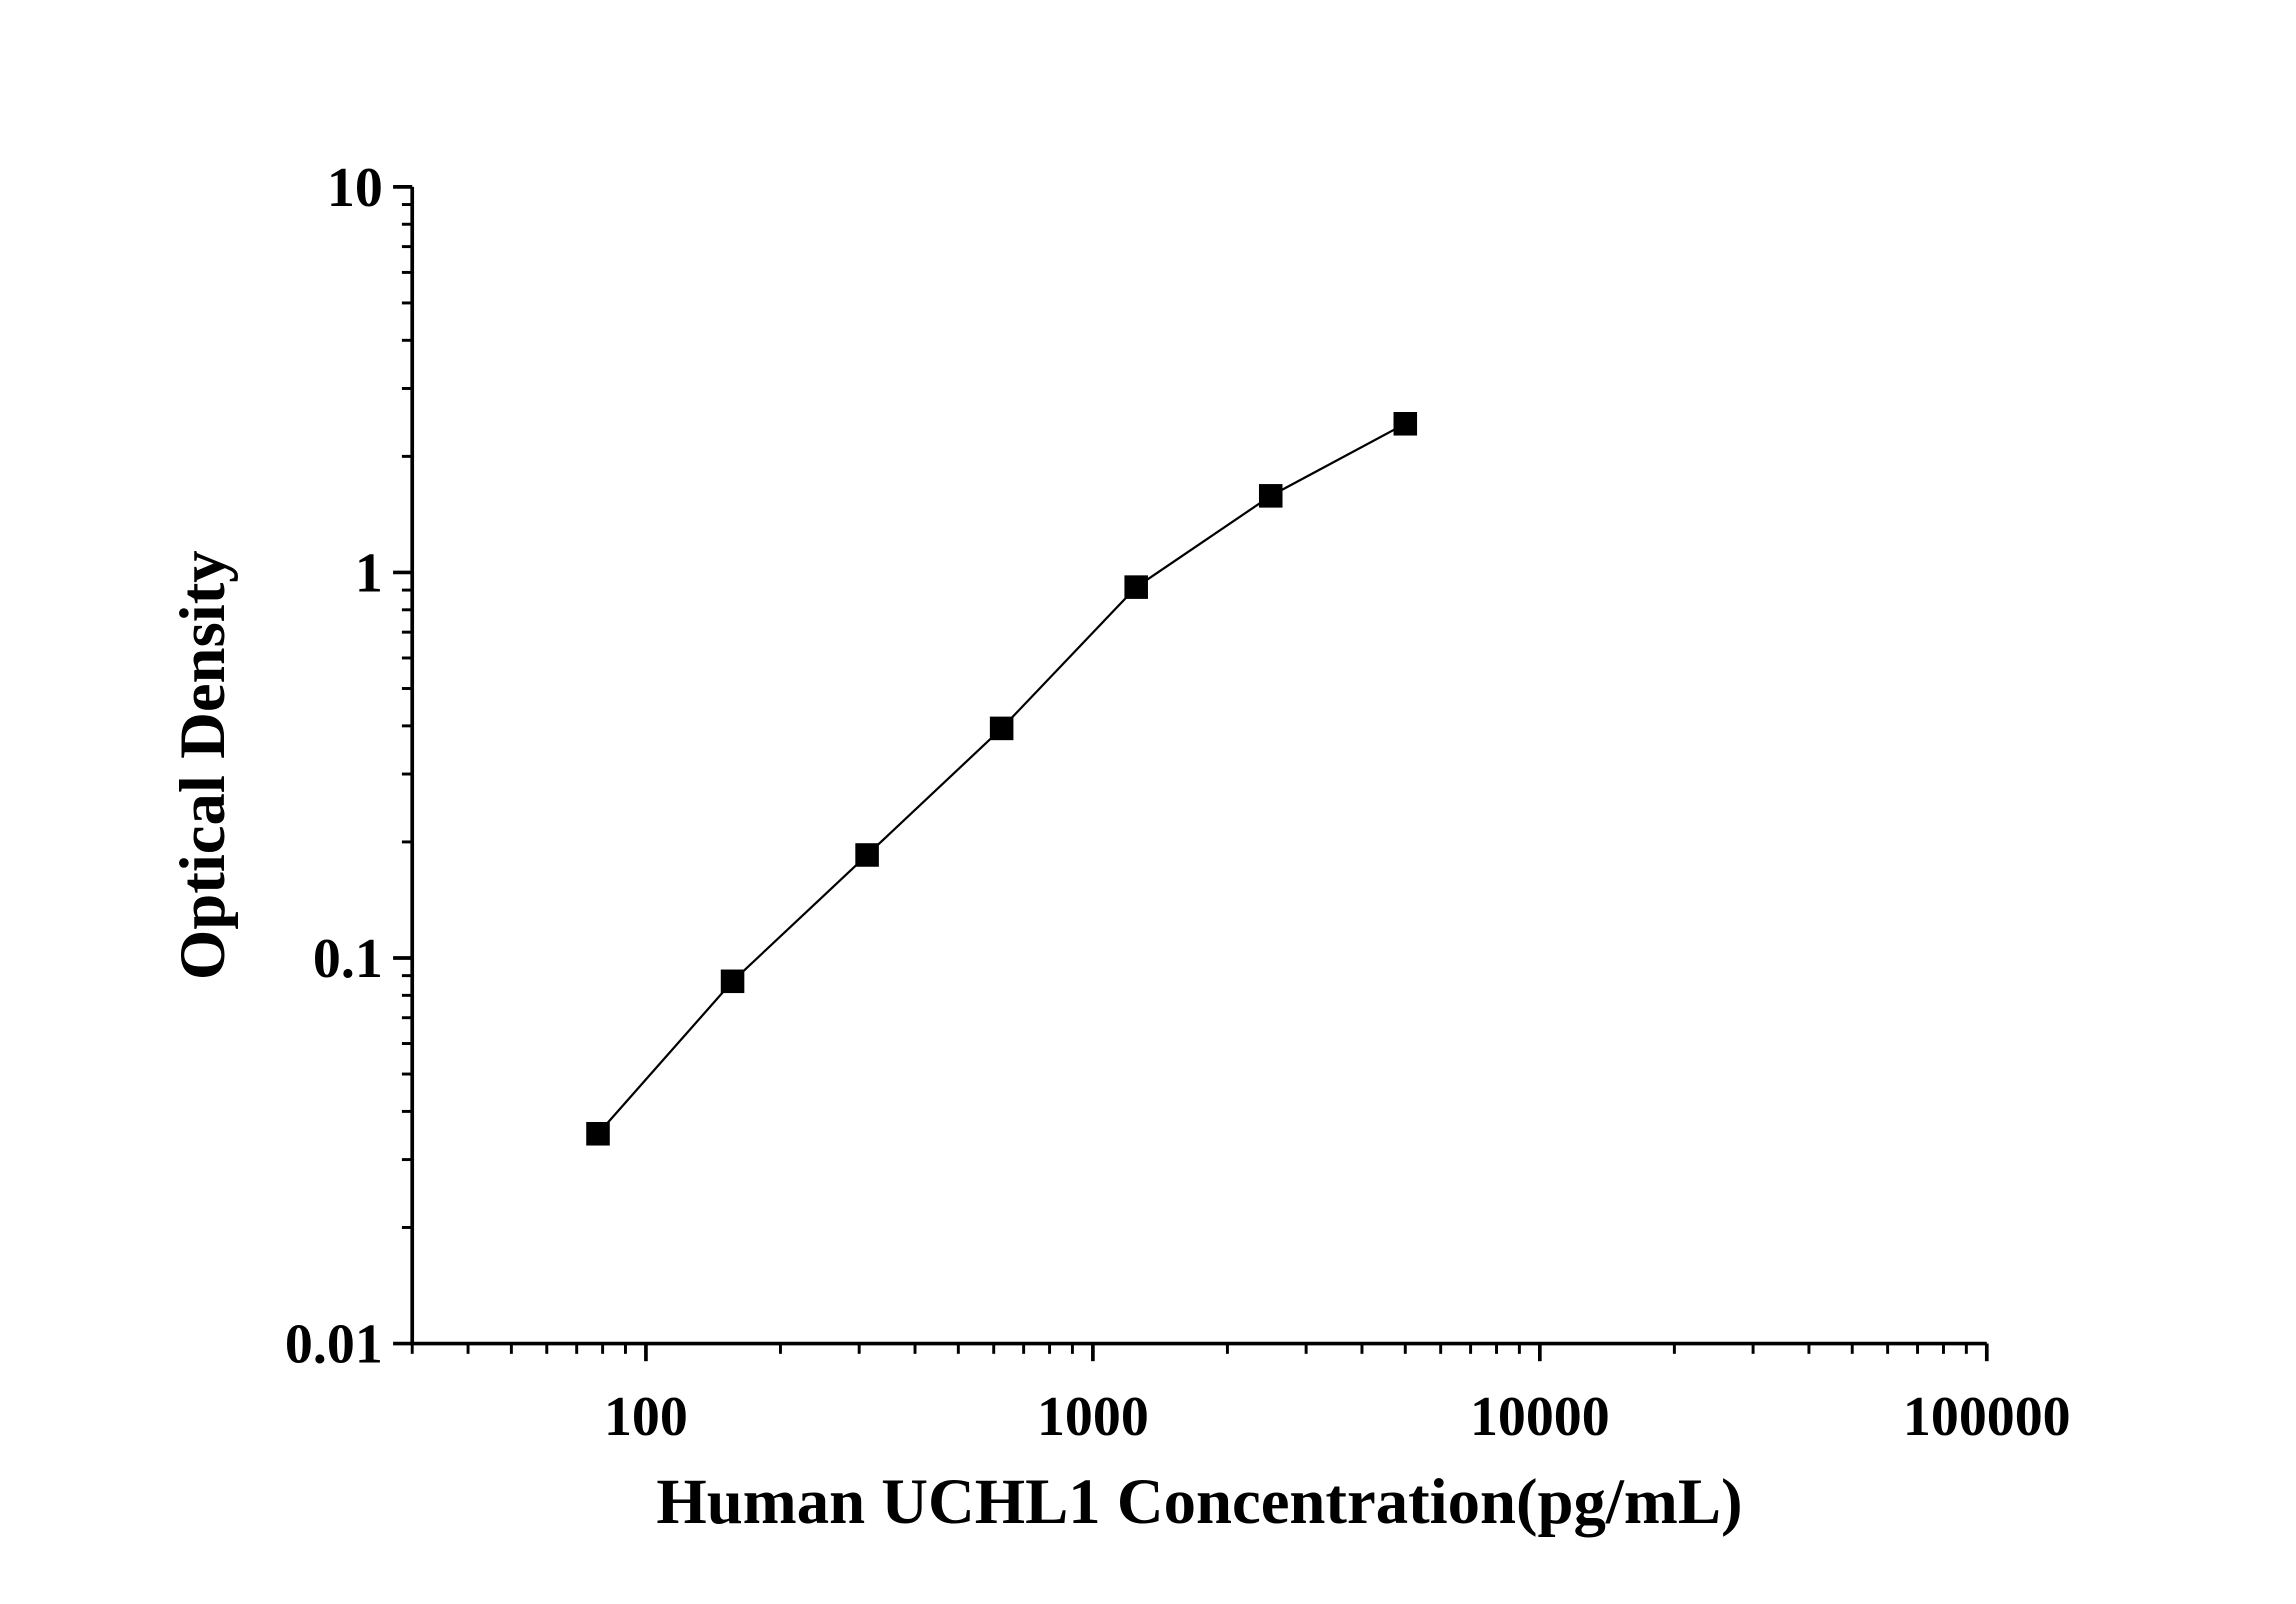 This screenshot has width=2296, height=1604. Describe the element at coordinates (1540, 1417) in the screenshot. I see `x-tick-label: 10000` at that location.